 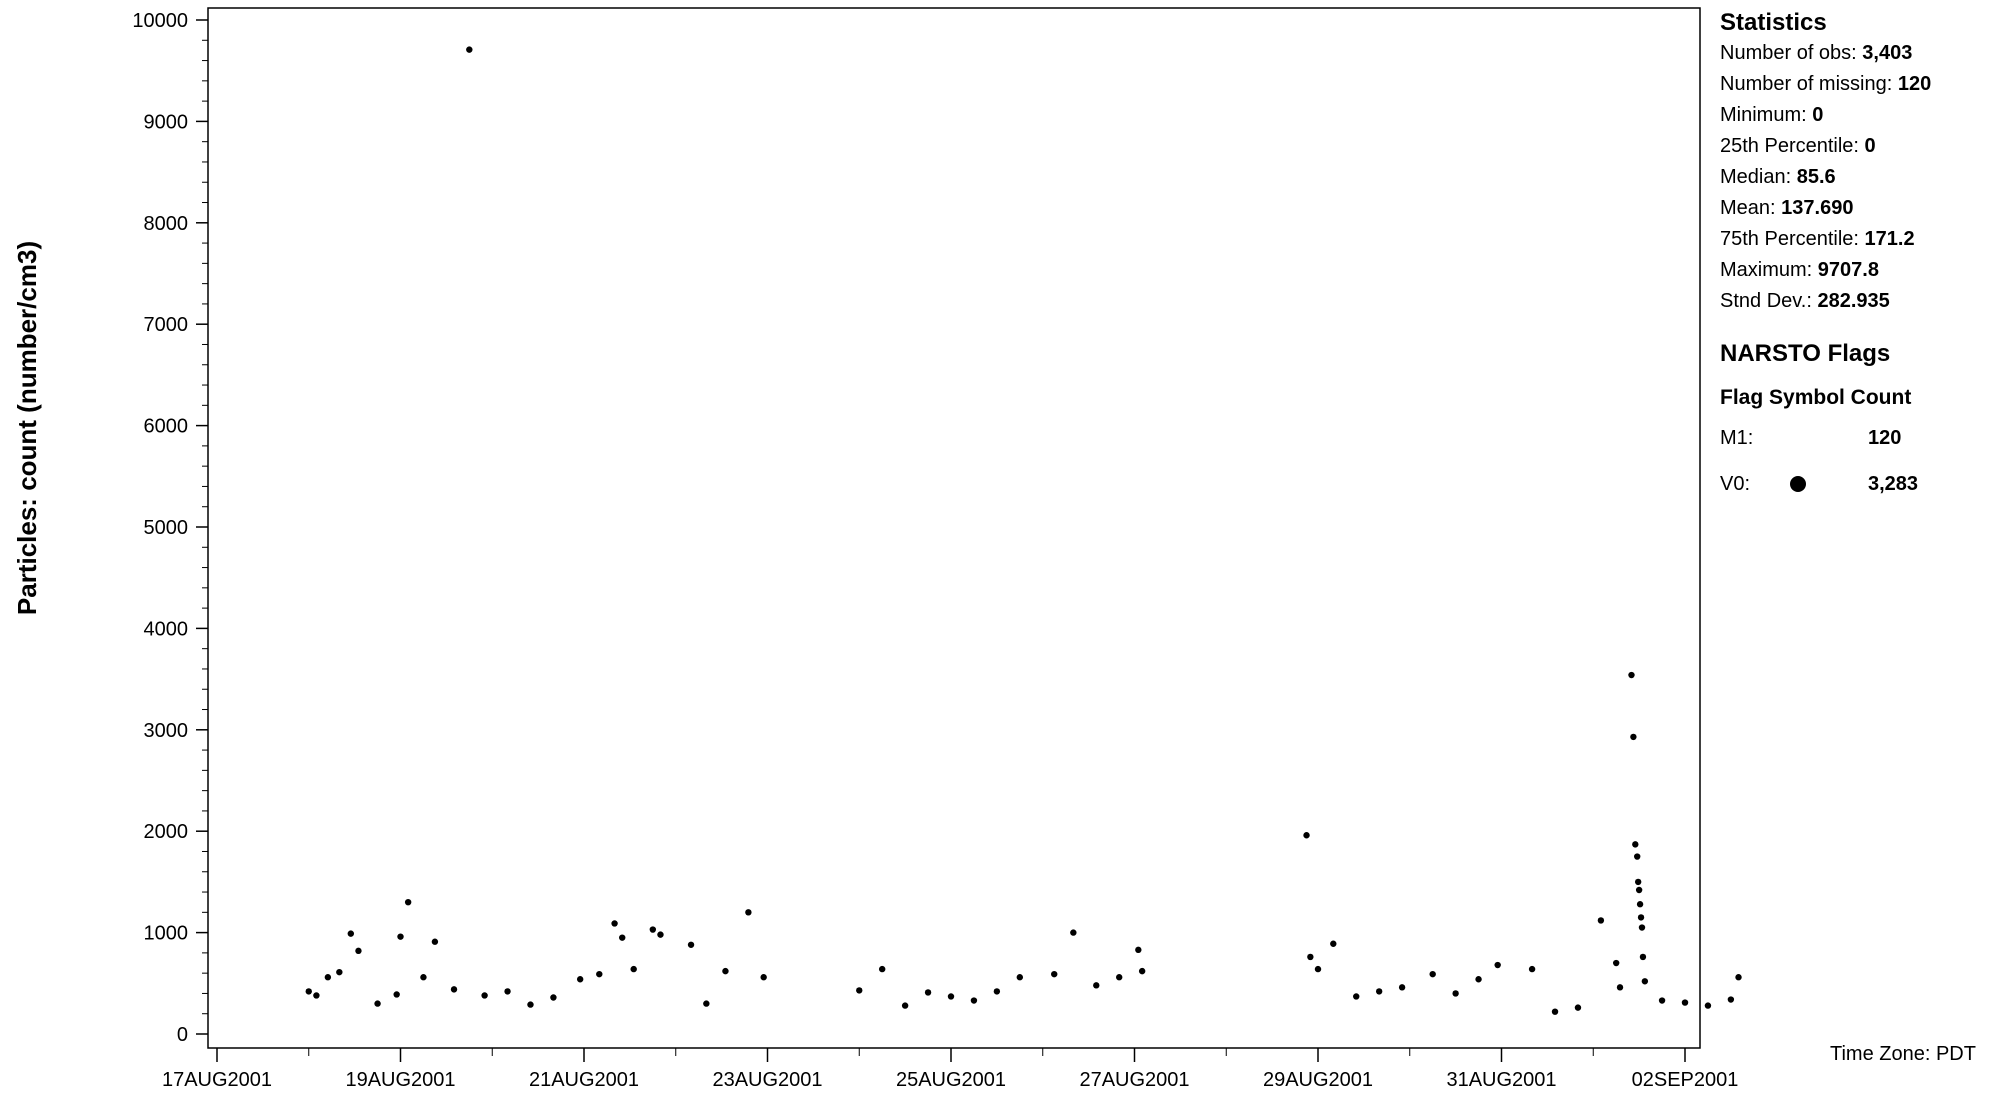 I want to click on statistic-label: Stnd Dev.:, so click(x=1769, y=301).